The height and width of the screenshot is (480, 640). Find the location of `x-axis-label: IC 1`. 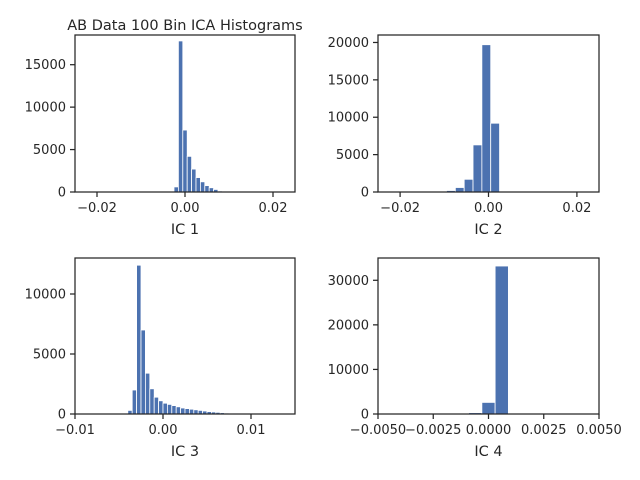

x-axis-label: IC 1 is located at coordinates (185, 230).